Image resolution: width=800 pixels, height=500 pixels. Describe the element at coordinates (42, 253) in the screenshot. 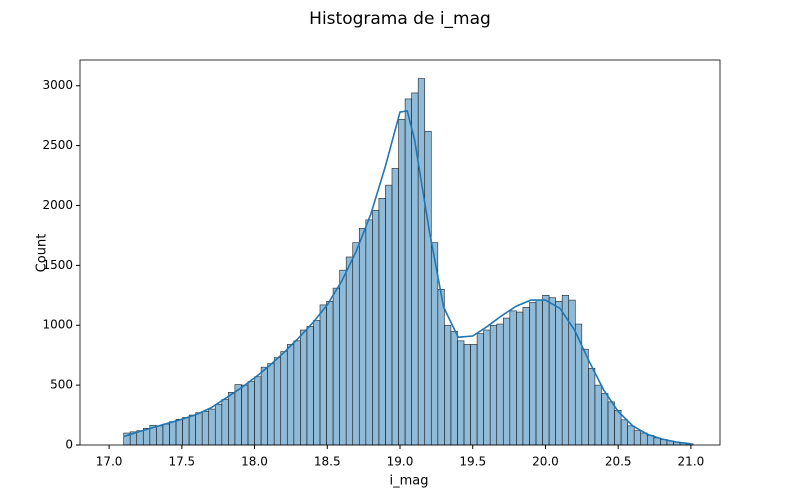

I see `y-axis-label: Count` at that location.